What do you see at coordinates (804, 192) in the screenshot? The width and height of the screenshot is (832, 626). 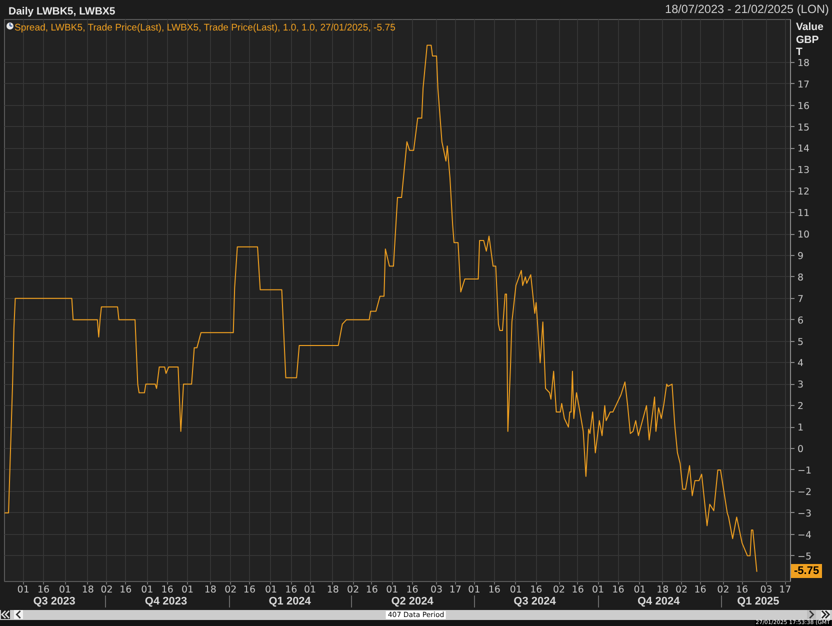 I see `y-tick-label: 12` at bounding box center [804, 192].